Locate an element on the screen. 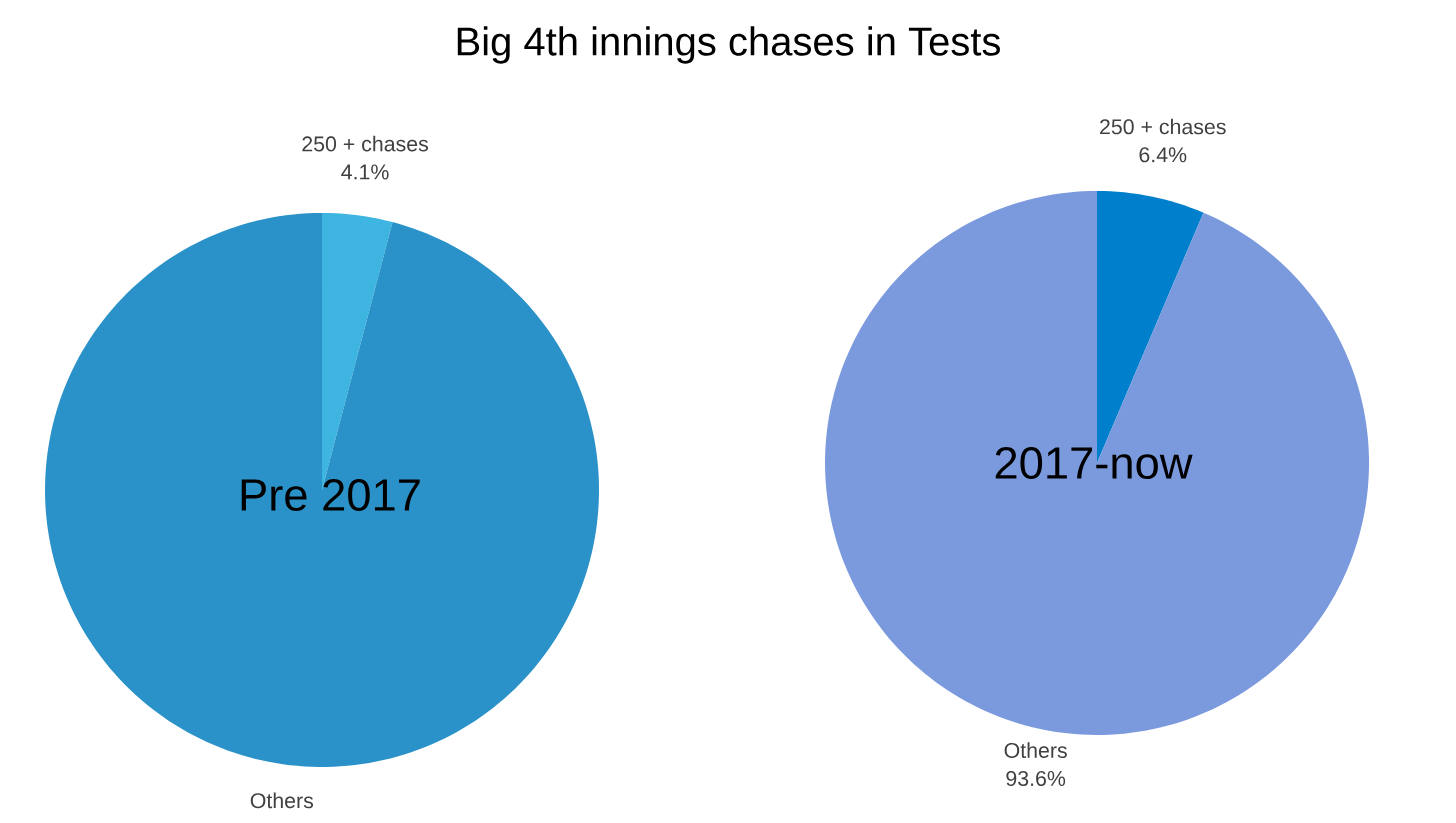 The width and height of the screenshot is (1456, 823). data-label: 4.1% is located at coordinates (365, 172).